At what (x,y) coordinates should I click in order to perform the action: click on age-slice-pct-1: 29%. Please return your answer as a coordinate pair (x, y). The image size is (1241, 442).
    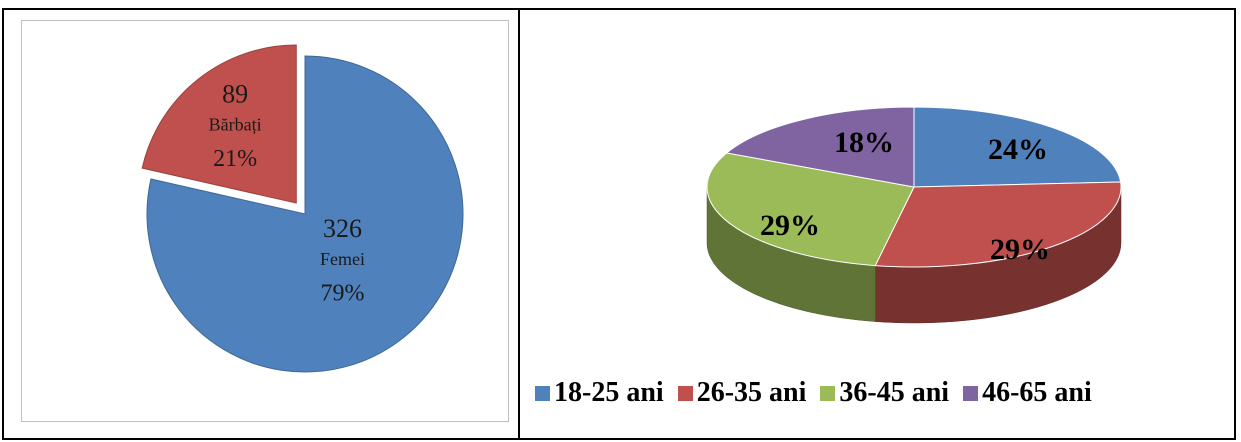
    Looking at the image, I should click on (1020, 249).